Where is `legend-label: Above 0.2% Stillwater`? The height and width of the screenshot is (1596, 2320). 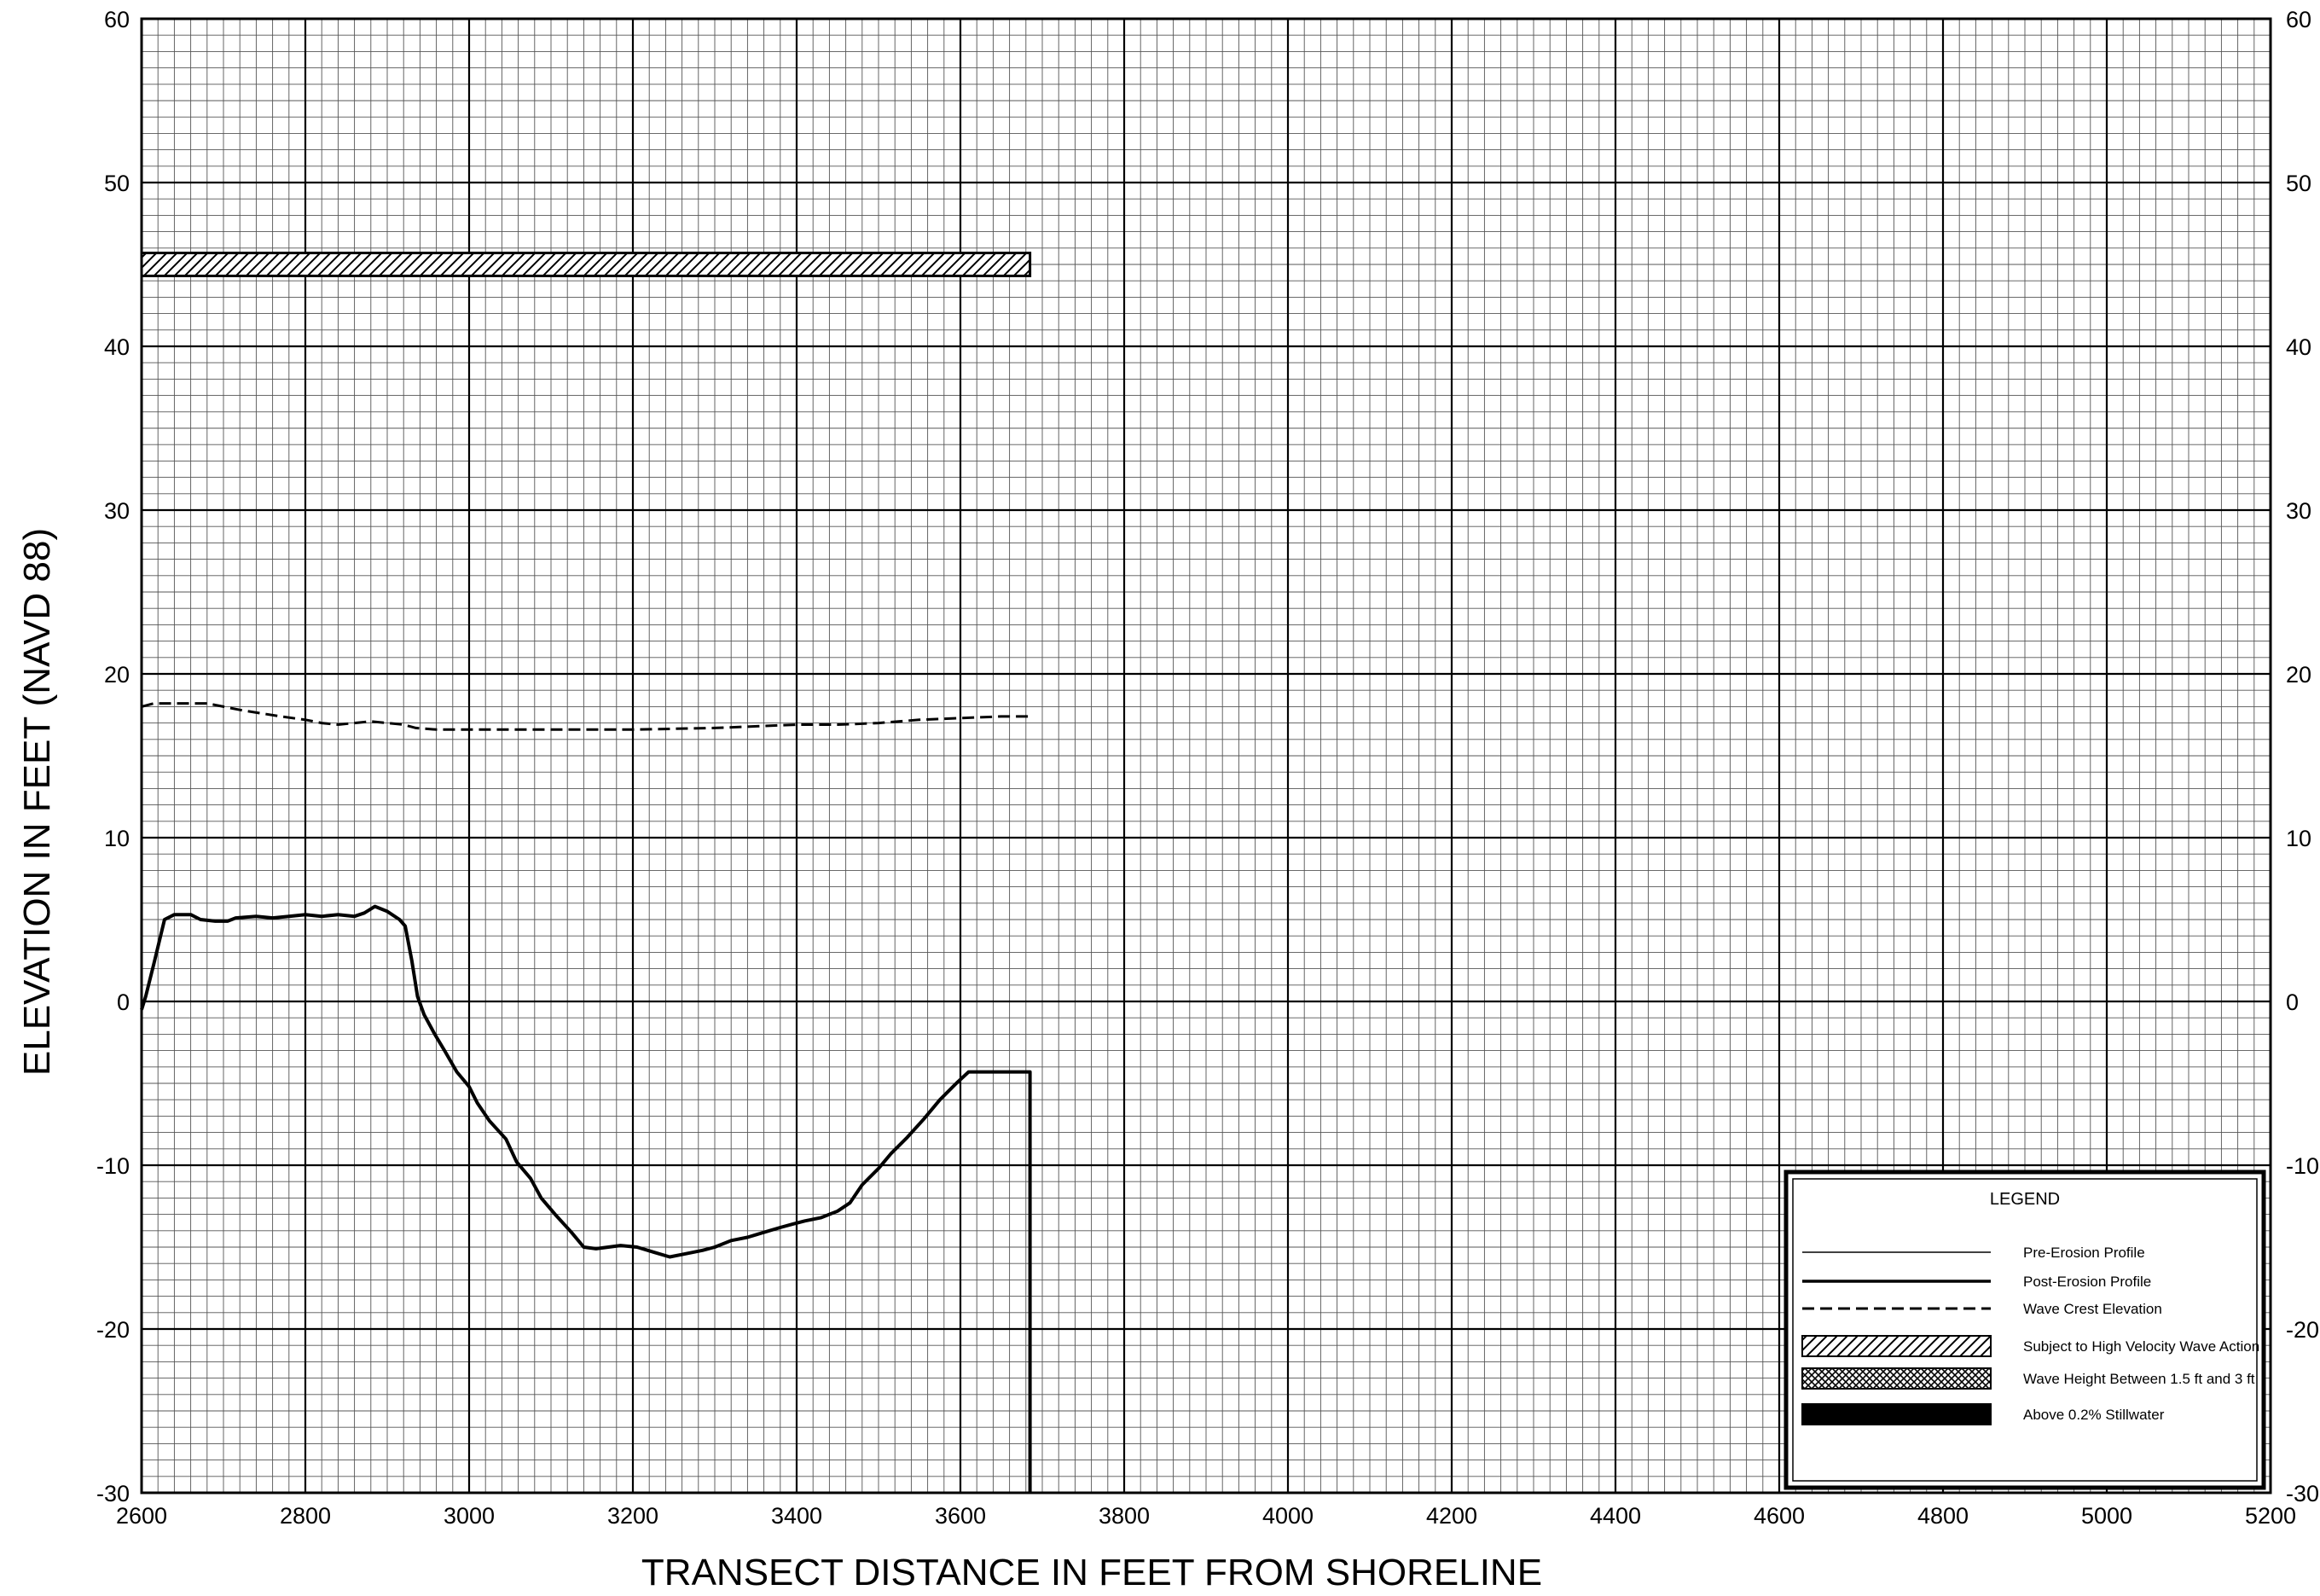
legend-label: Above 0.2% Stillwater is located at coordinates (2094, 1415).